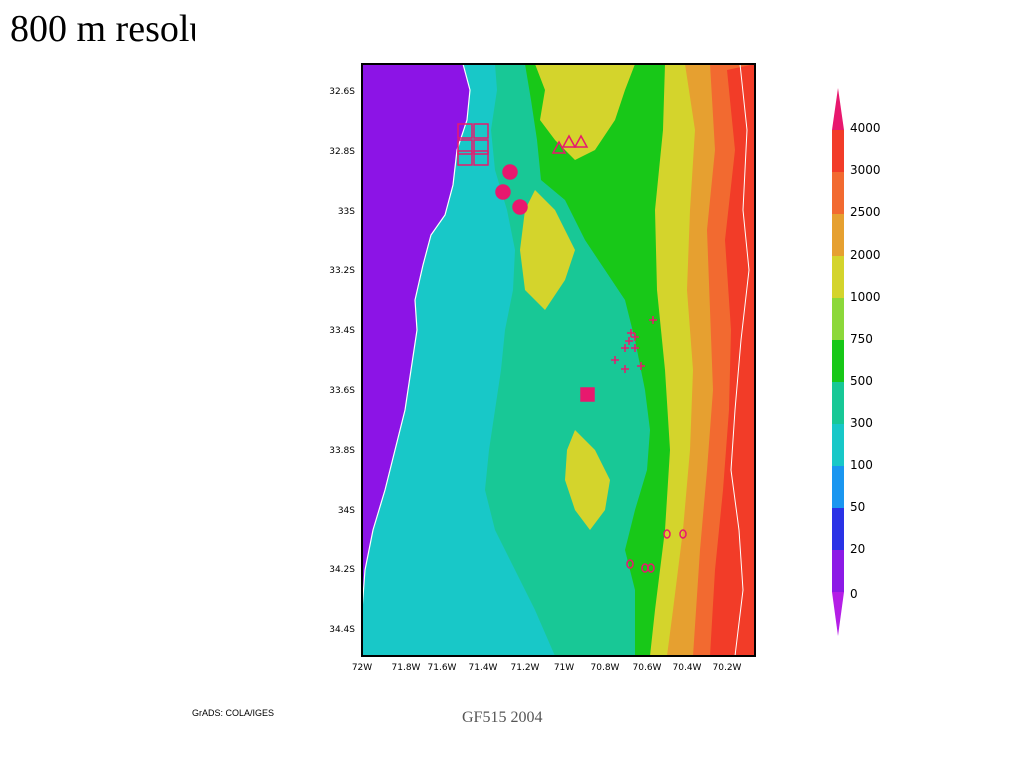 This screenshot has width=1024, height=768. Describe the element at coordinates (838, 614) in the screenshot. I see `colorbar-bottom-cap` at that location.